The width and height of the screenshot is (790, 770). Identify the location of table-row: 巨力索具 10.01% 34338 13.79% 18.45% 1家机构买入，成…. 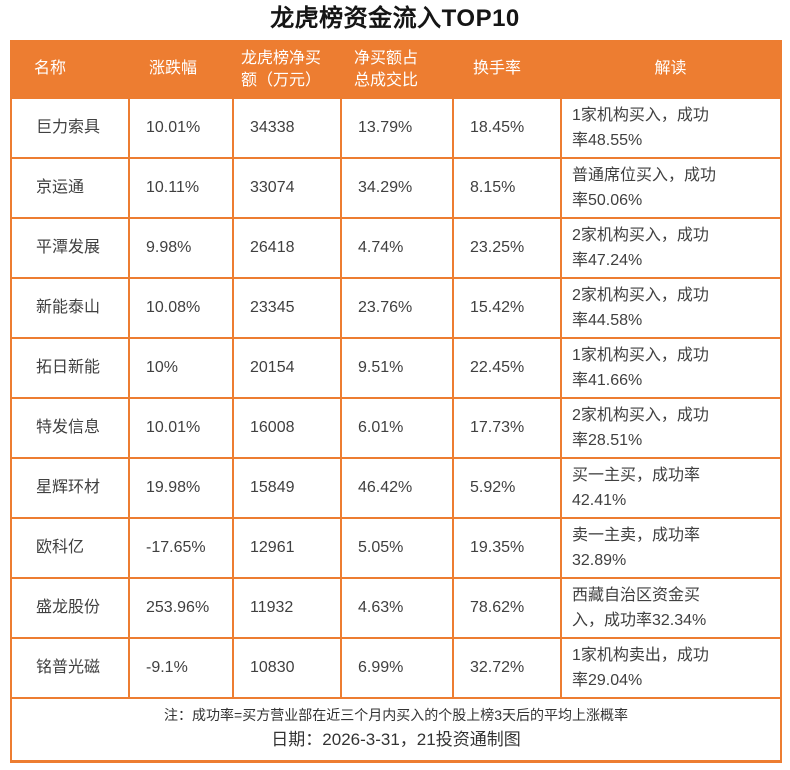
(396, 128).